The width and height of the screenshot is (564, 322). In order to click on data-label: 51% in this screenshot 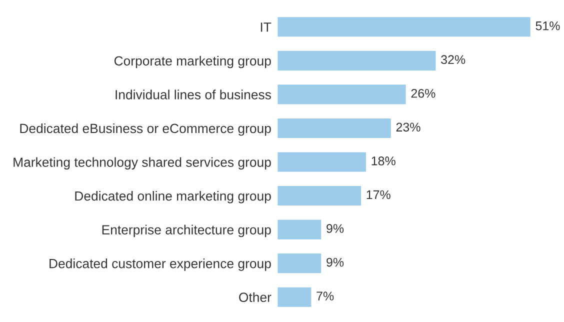, I will do `click(548, 25)`.